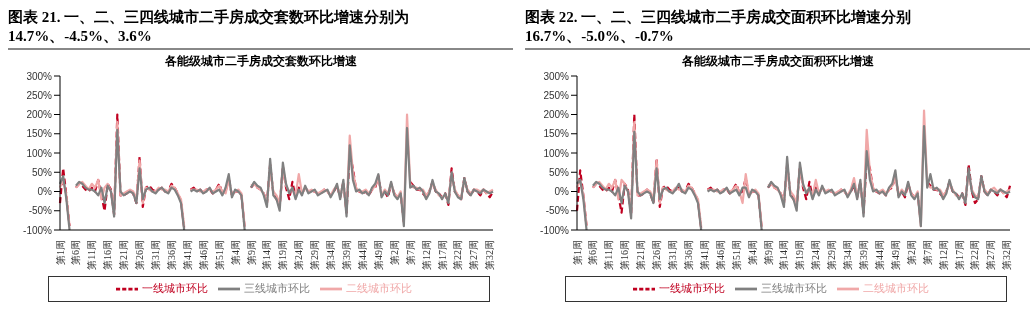 Image resolution: width=1033 pixels, height=323 pixels. Describe the element at coordinates (777, 29) in the screenshot. I see `chart-title: 图表 22. 一、二、三四线城市二手房成交面积环比增速分别 16.7%、-5.0%、-0.7%` at that location.